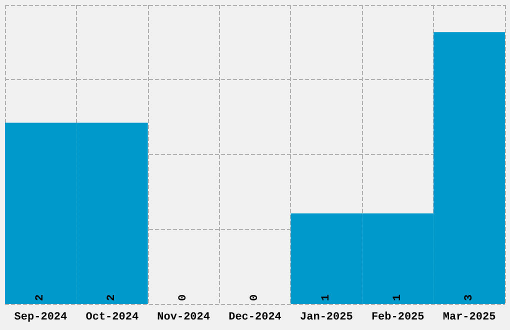 The image size is (510, 330). I want to click on x-tick-label: Oct-2024, so click(112, 318).